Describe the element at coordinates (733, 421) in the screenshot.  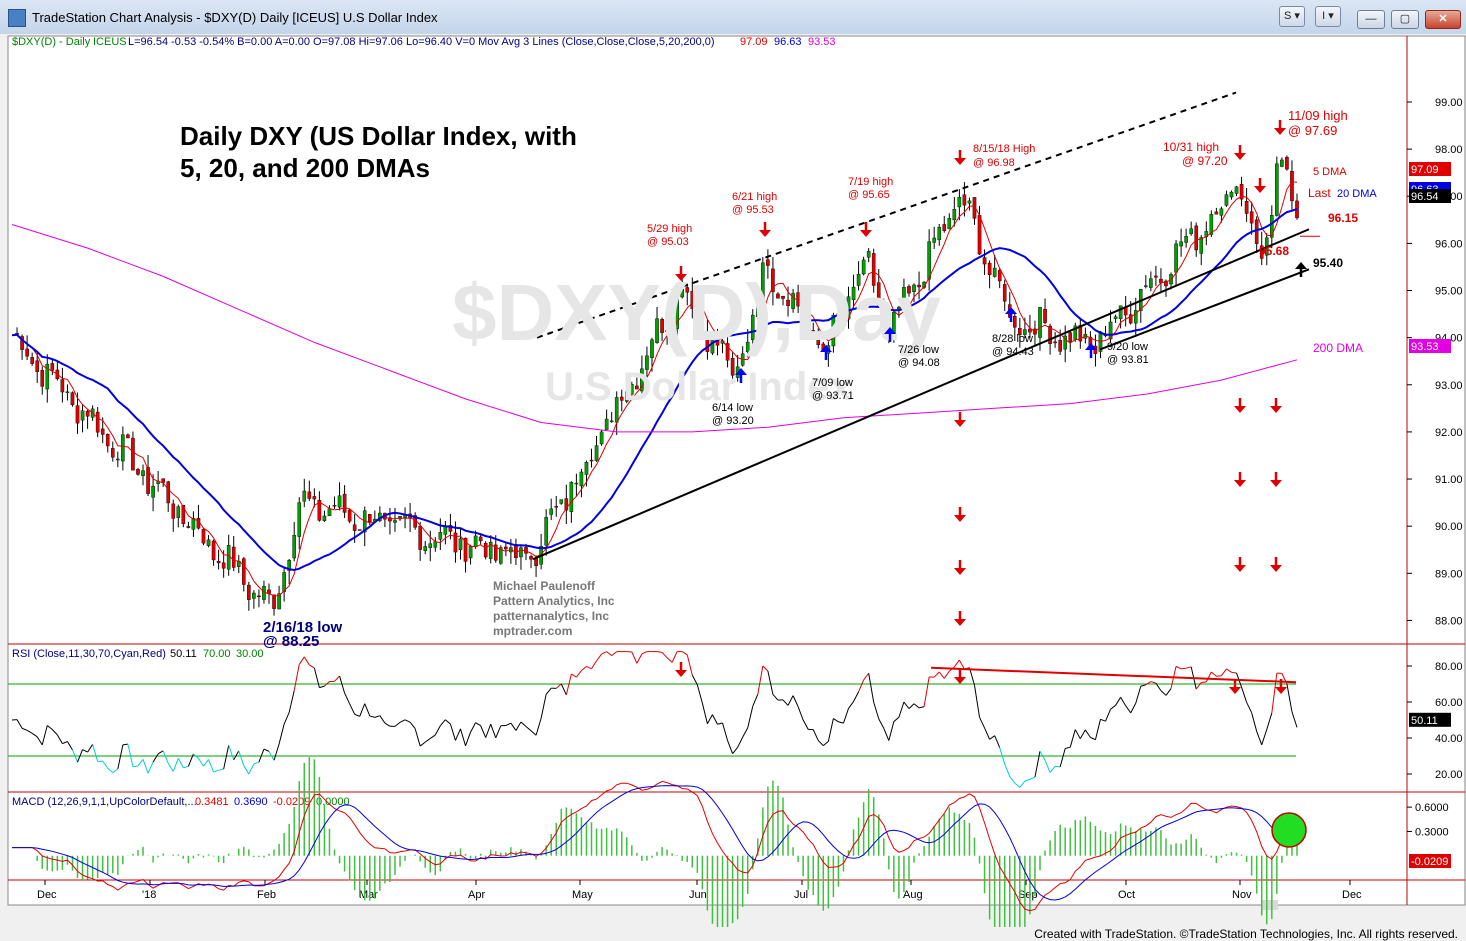
I see `label-6-14-value: @ 93.20` at that location.